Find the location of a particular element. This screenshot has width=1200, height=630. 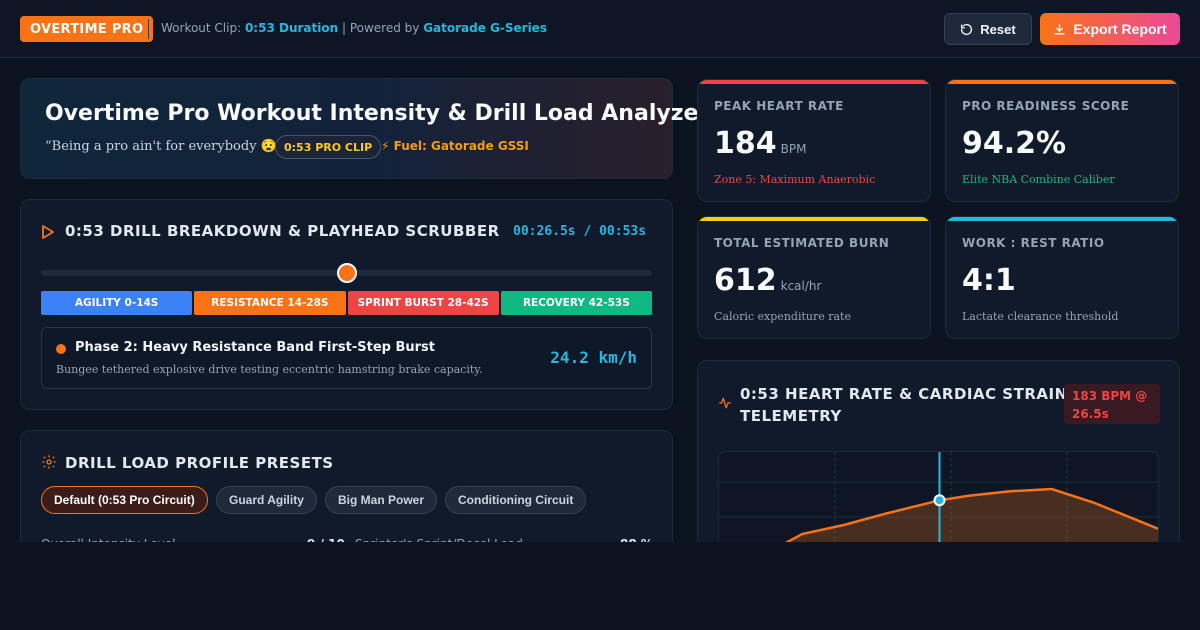

stat-number: 94.2% is located at coordinates (1014, 143).